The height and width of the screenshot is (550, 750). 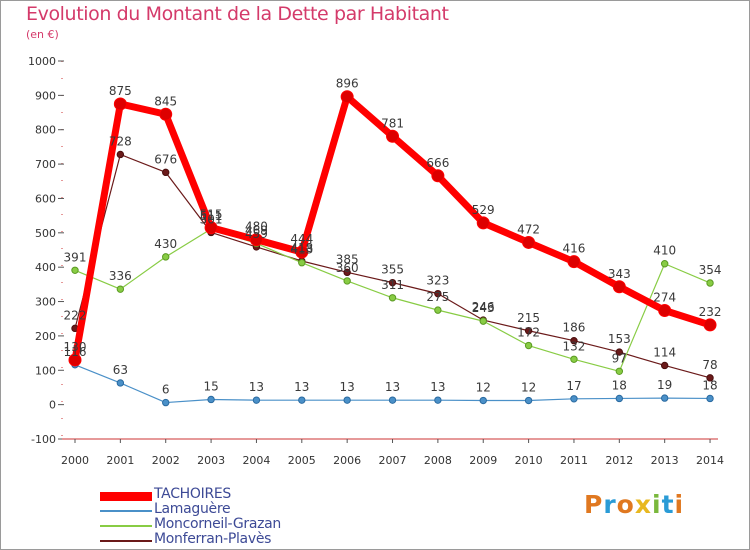 I want to click on x-tick-label: 2004, so click(x=256, y=460).